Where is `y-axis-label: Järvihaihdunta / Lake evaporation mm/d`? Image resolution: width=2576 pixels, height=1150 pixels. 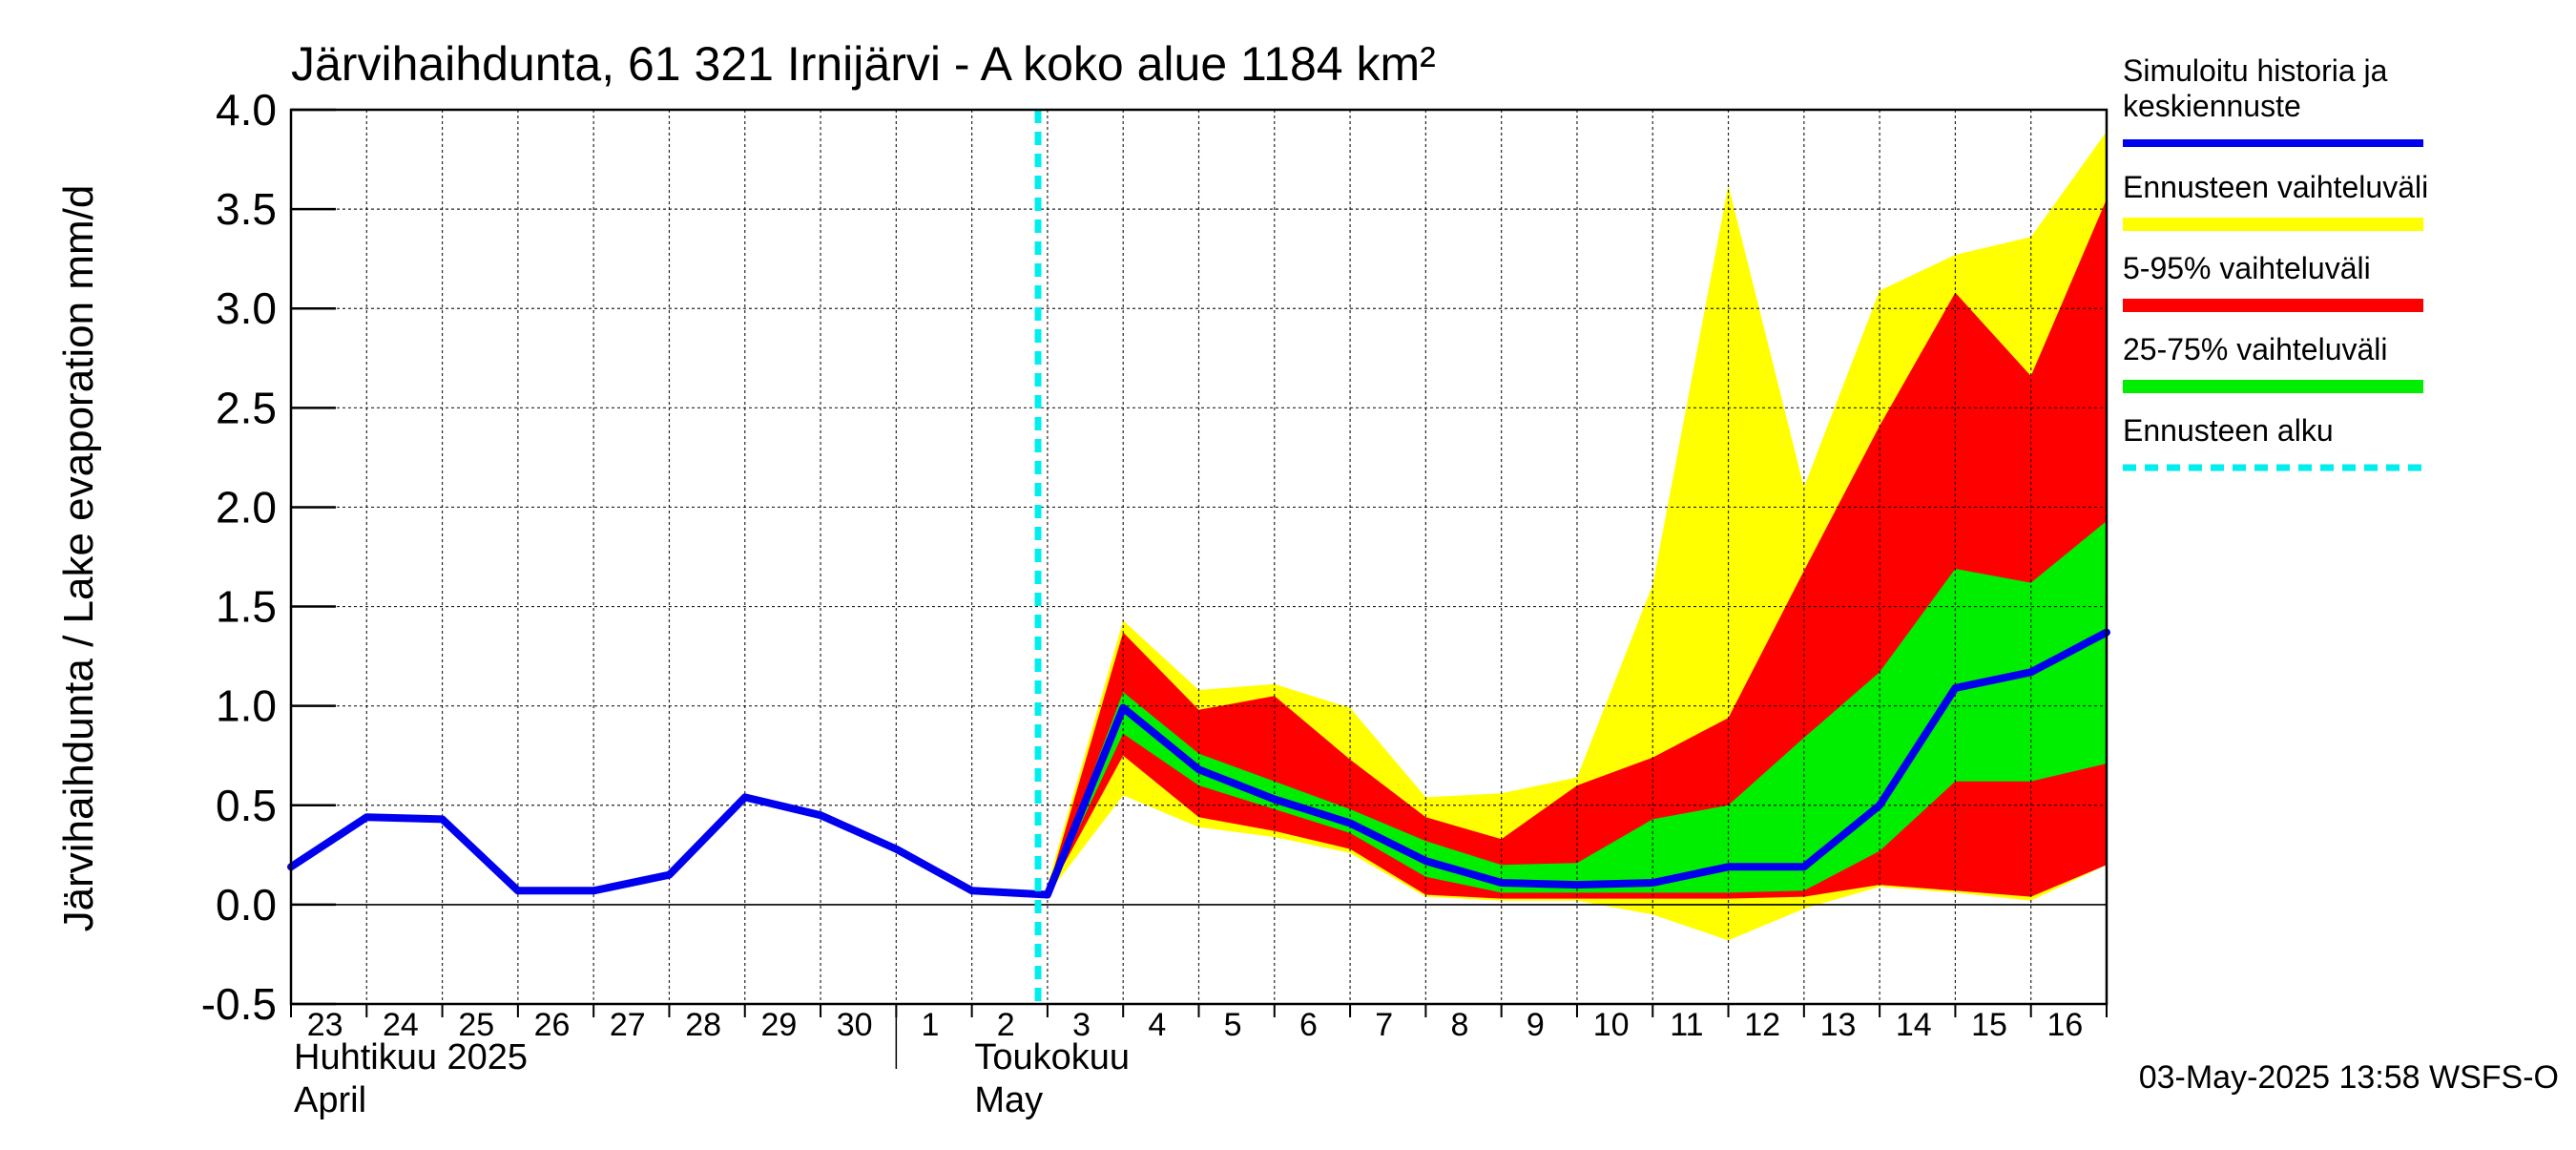 y-axis-label: Järvihaihdunta / Lake evaporation mm/d is located at coordinates (78, 558).